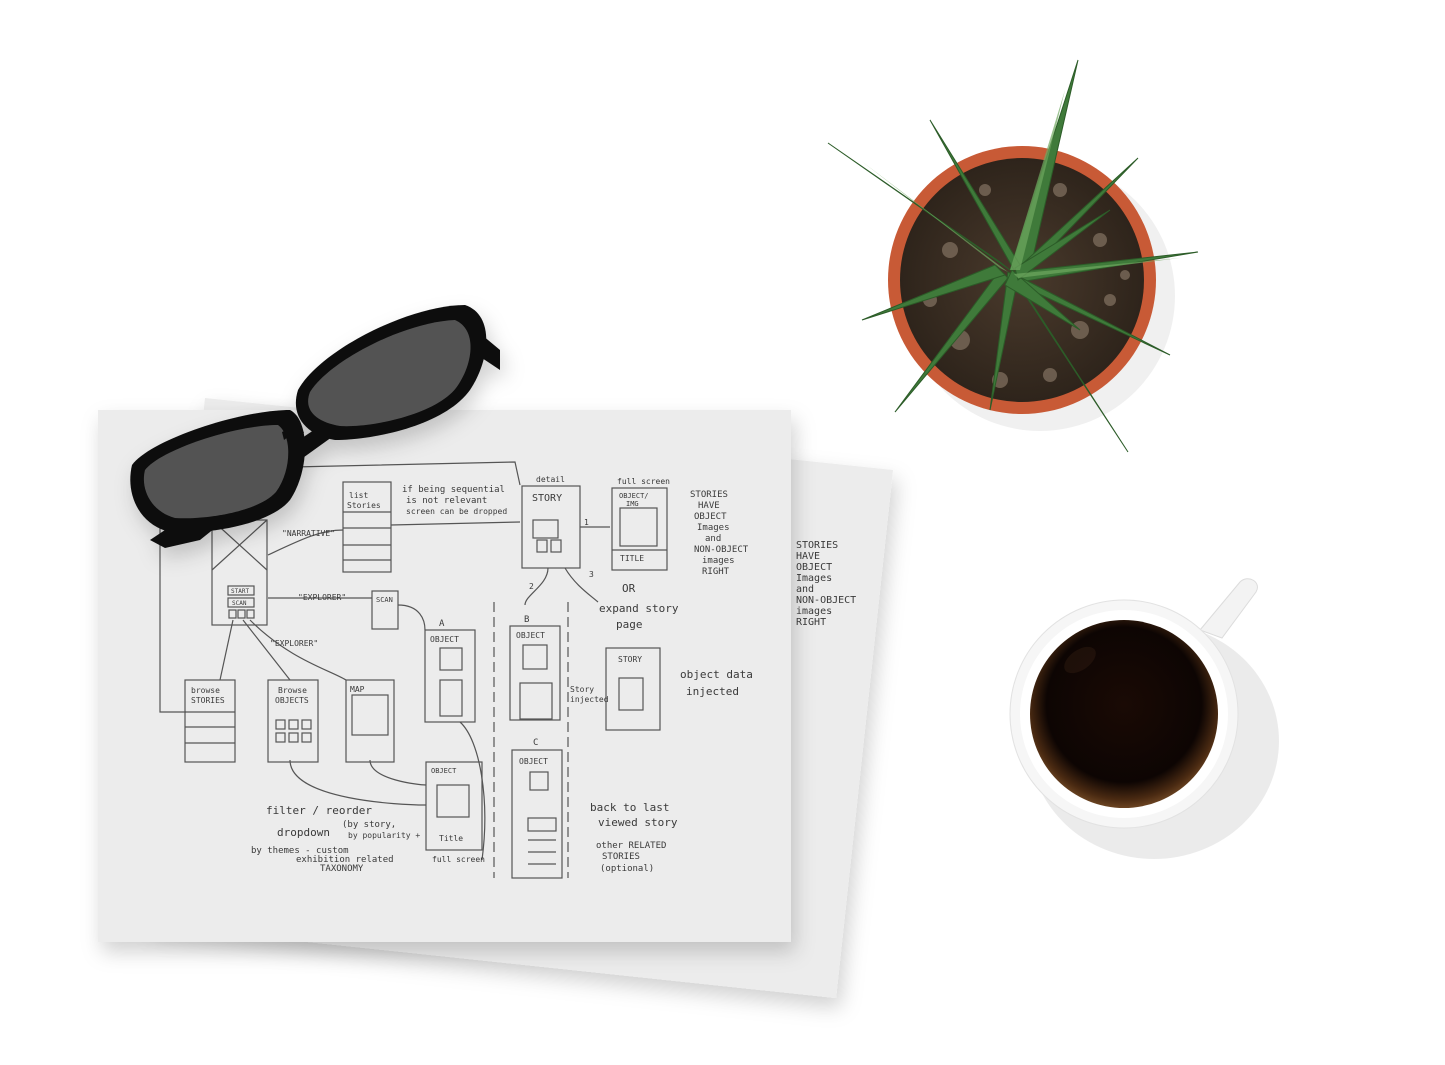 This screenshot has width=1445, height=1065. I want to click on svg-text: Browse, so click(292, 690).